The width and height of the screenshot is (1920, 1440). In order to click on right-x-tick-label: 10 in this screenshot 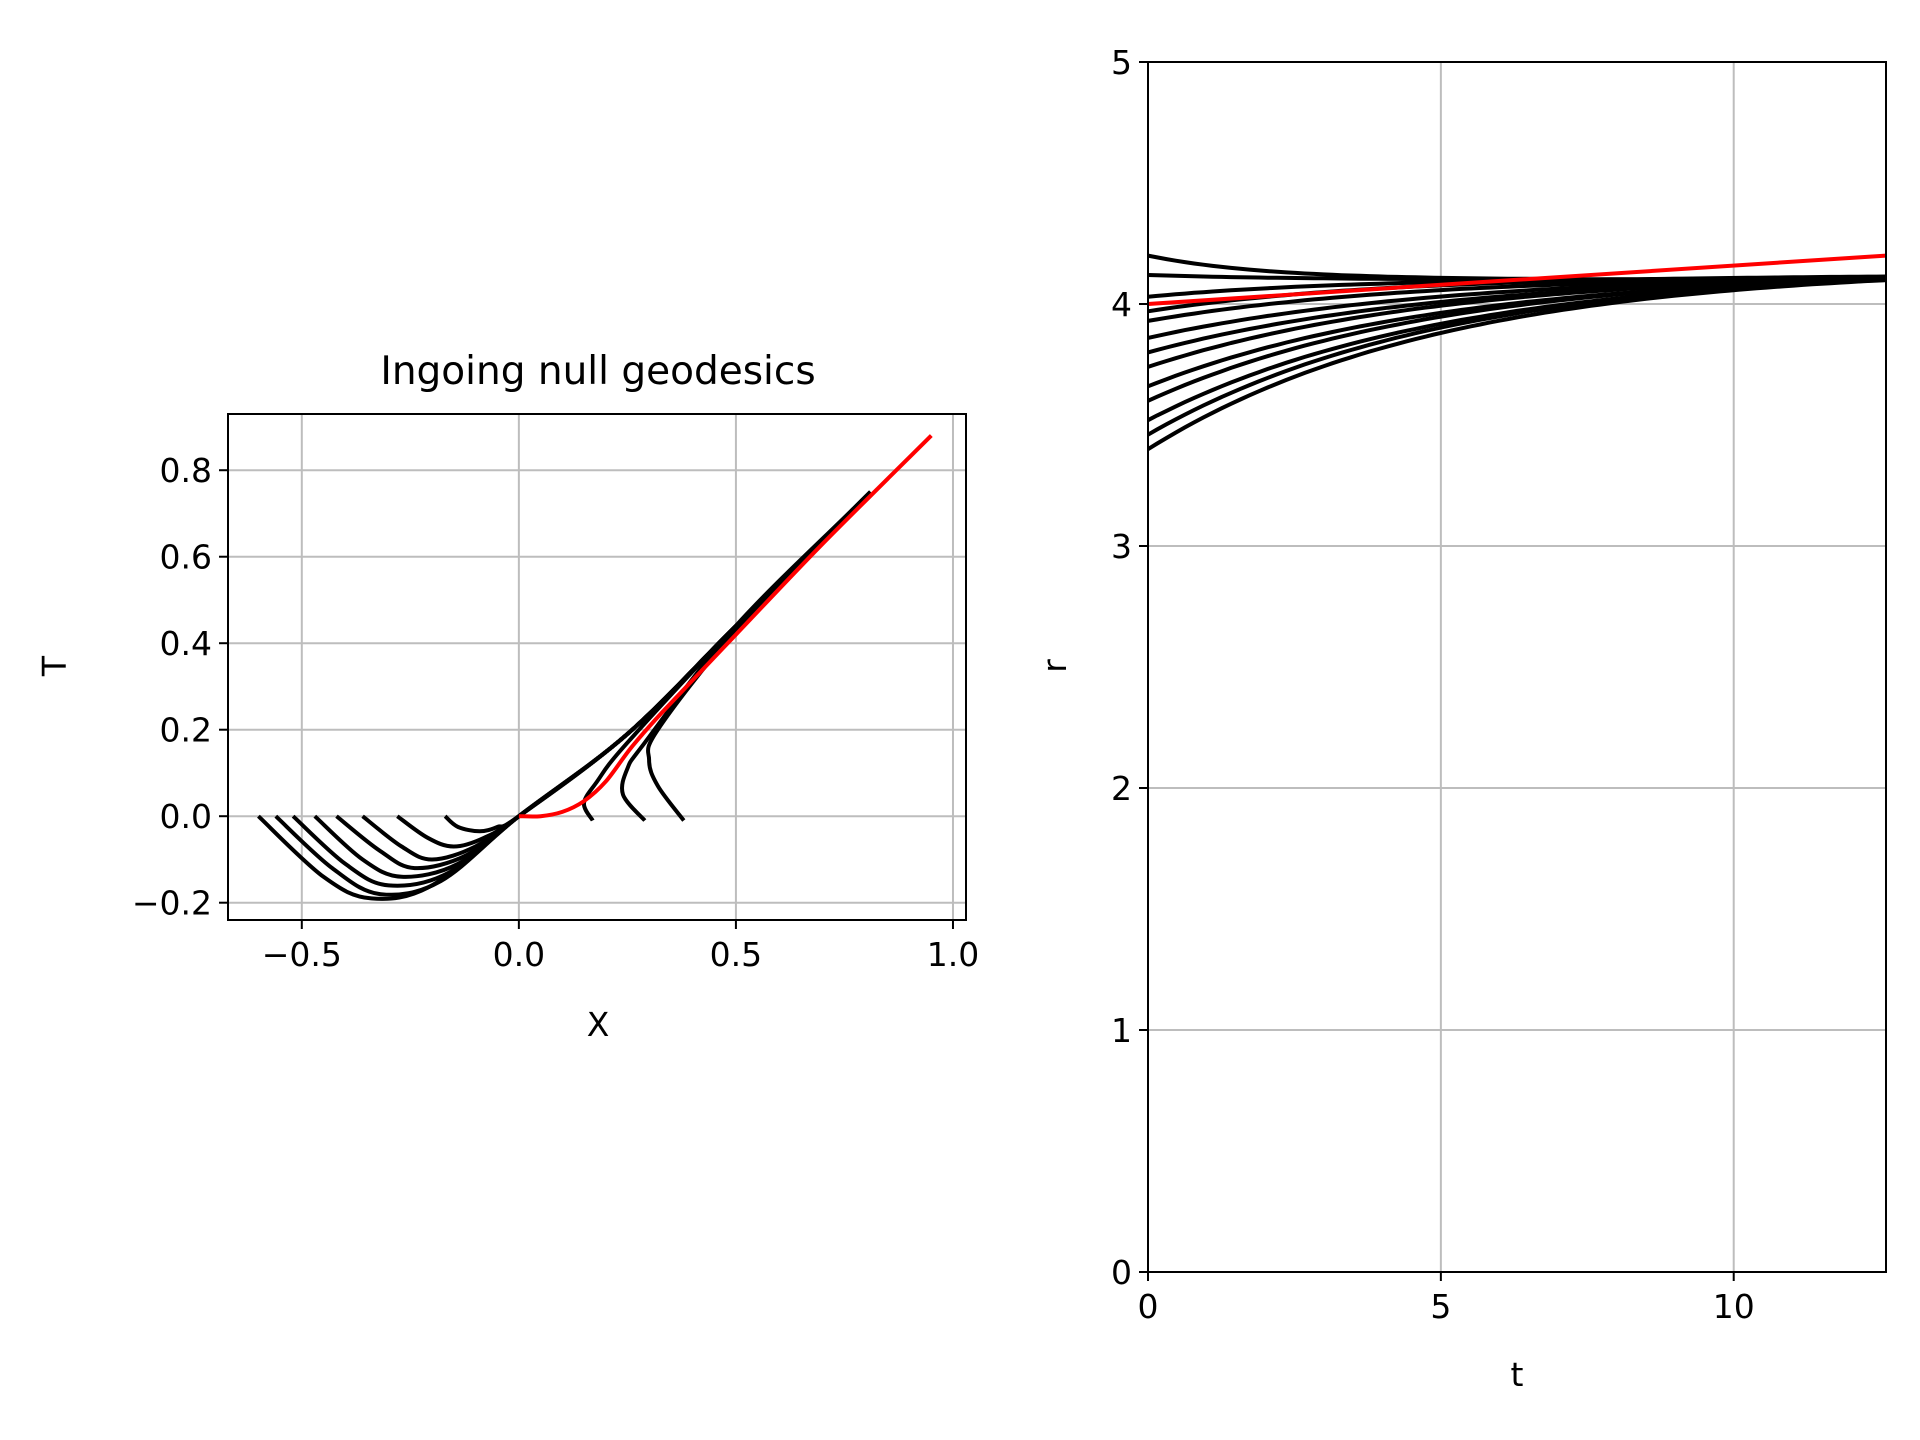, I will do `click(1734, 1306)`.